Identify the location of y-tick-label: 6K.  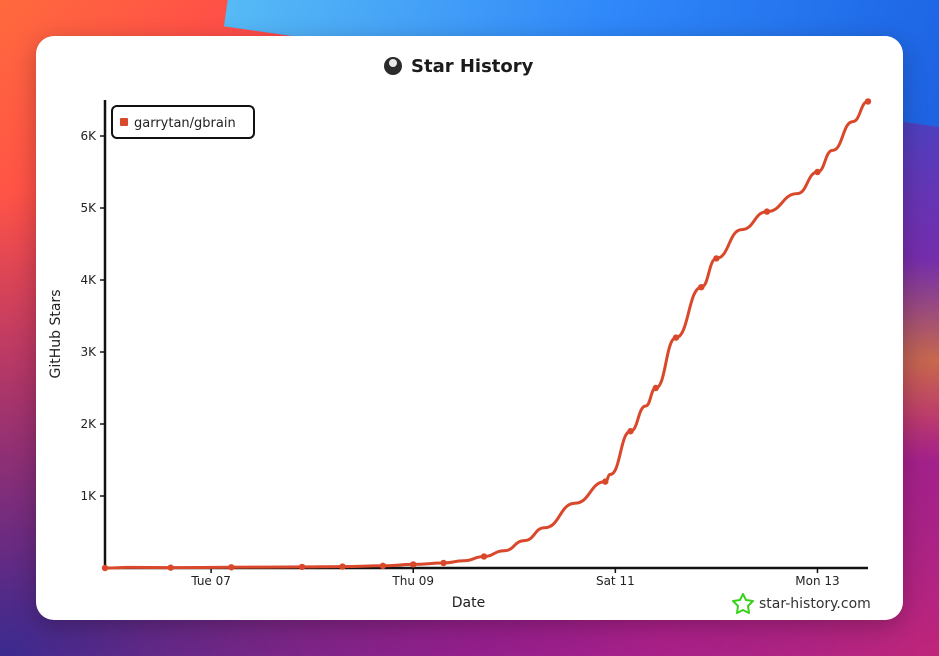
(88, 136).